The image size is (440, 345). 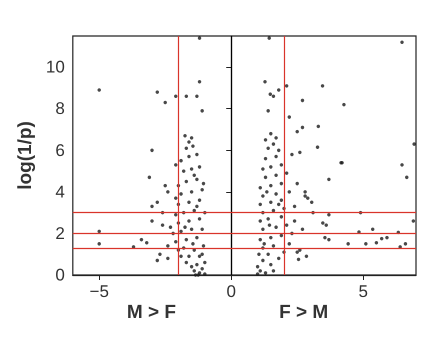 I want to click on x-tick-label: 5, so click(x=363, y=291).